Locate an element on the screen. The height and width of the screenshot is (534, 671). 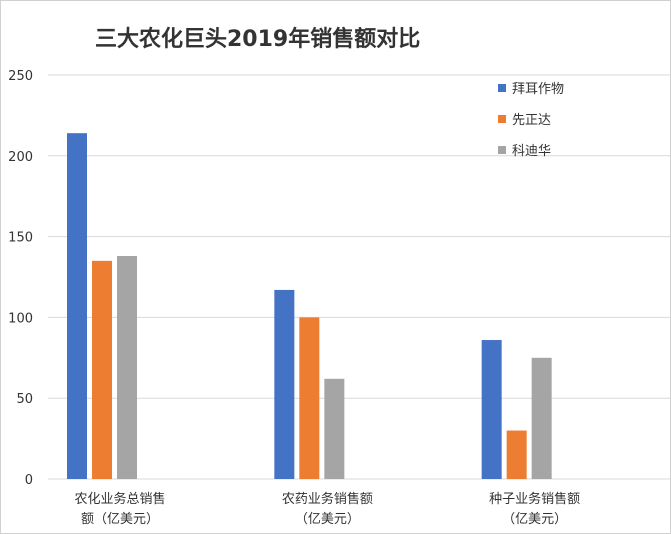
x-tick-label: 农化业务总销售 is located at coordinates (119, 499).